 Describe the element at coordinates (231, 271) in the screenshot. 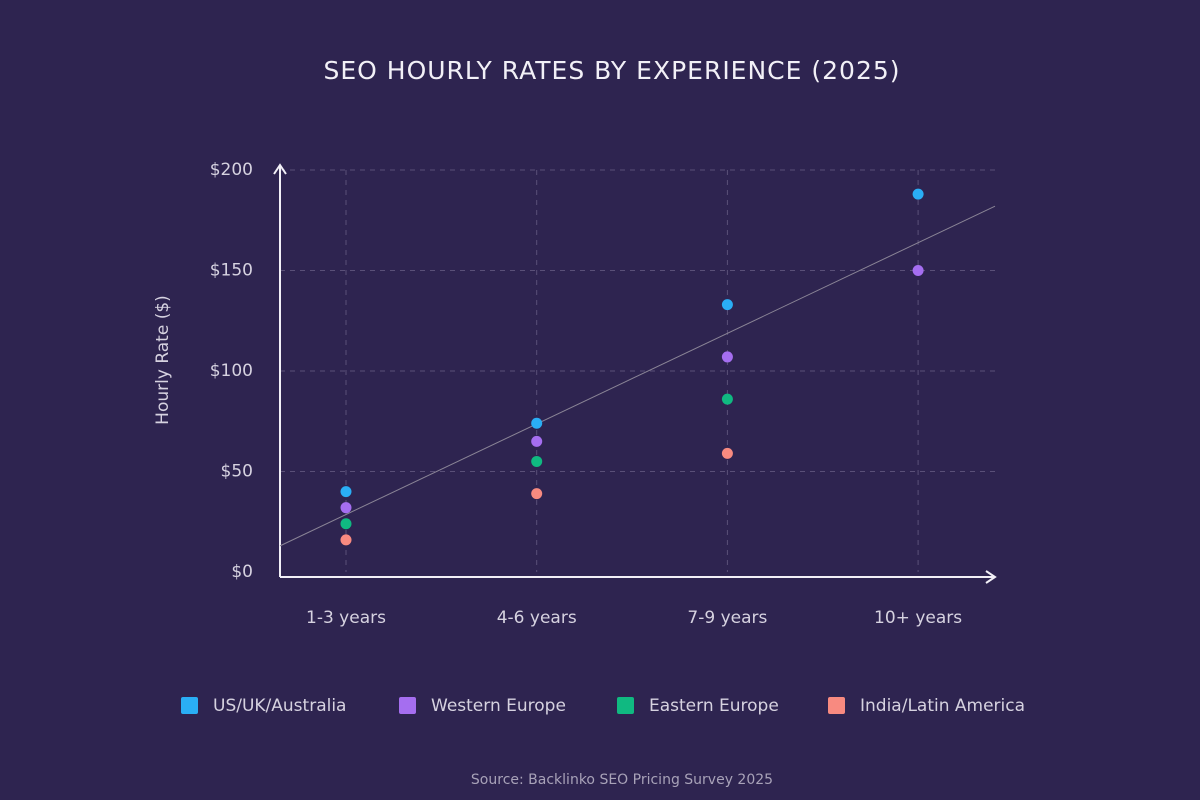

I see `y-tick-label: $150` at that location.